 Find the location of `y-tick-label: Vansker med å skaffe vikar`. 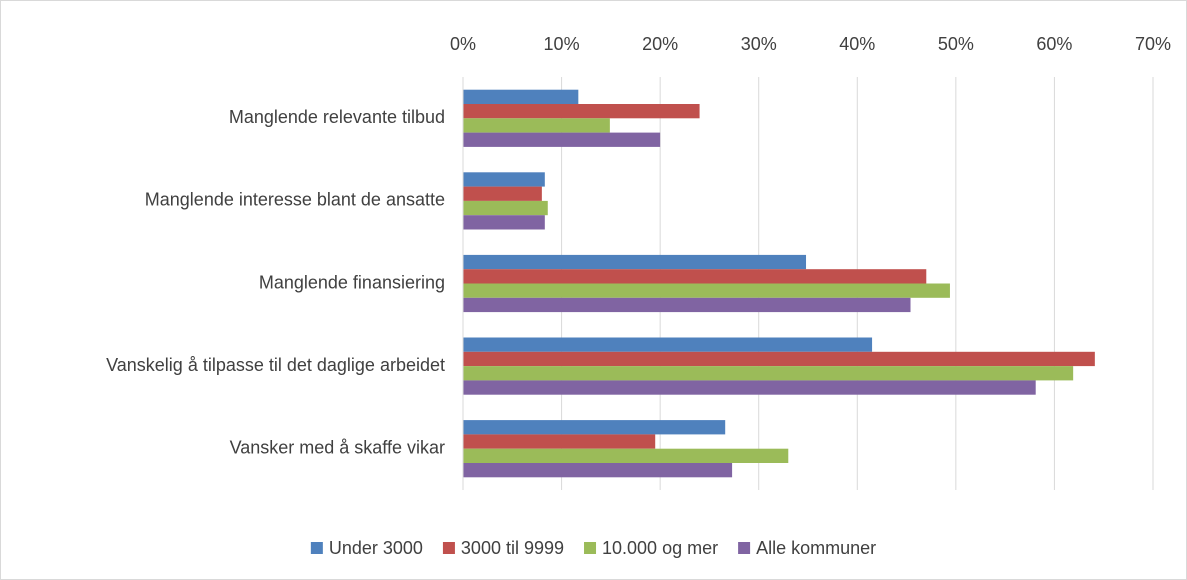

y-tick-label: Vansker med å skaffe vikar is located at coordinates (337, 447).